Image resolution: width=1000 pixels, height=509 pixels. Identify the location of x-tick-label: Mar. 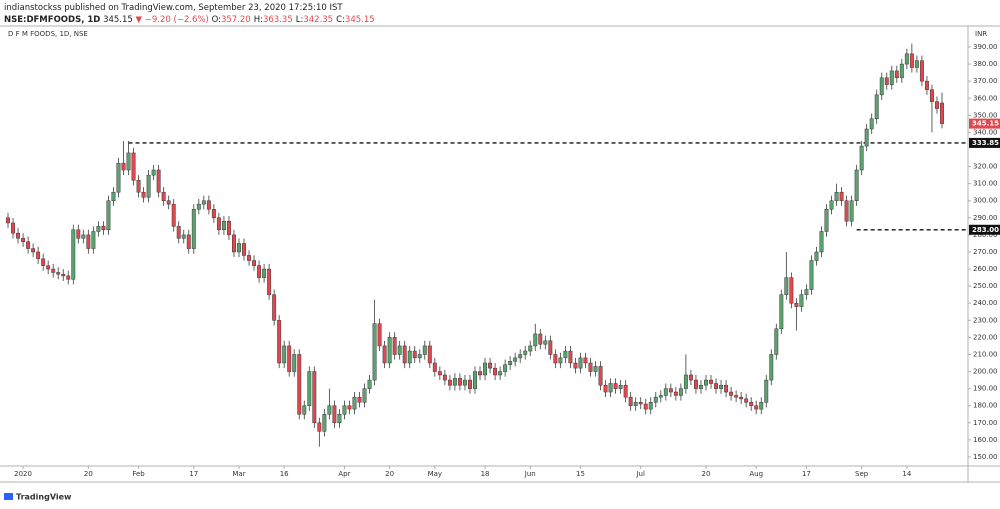
(238, 474).